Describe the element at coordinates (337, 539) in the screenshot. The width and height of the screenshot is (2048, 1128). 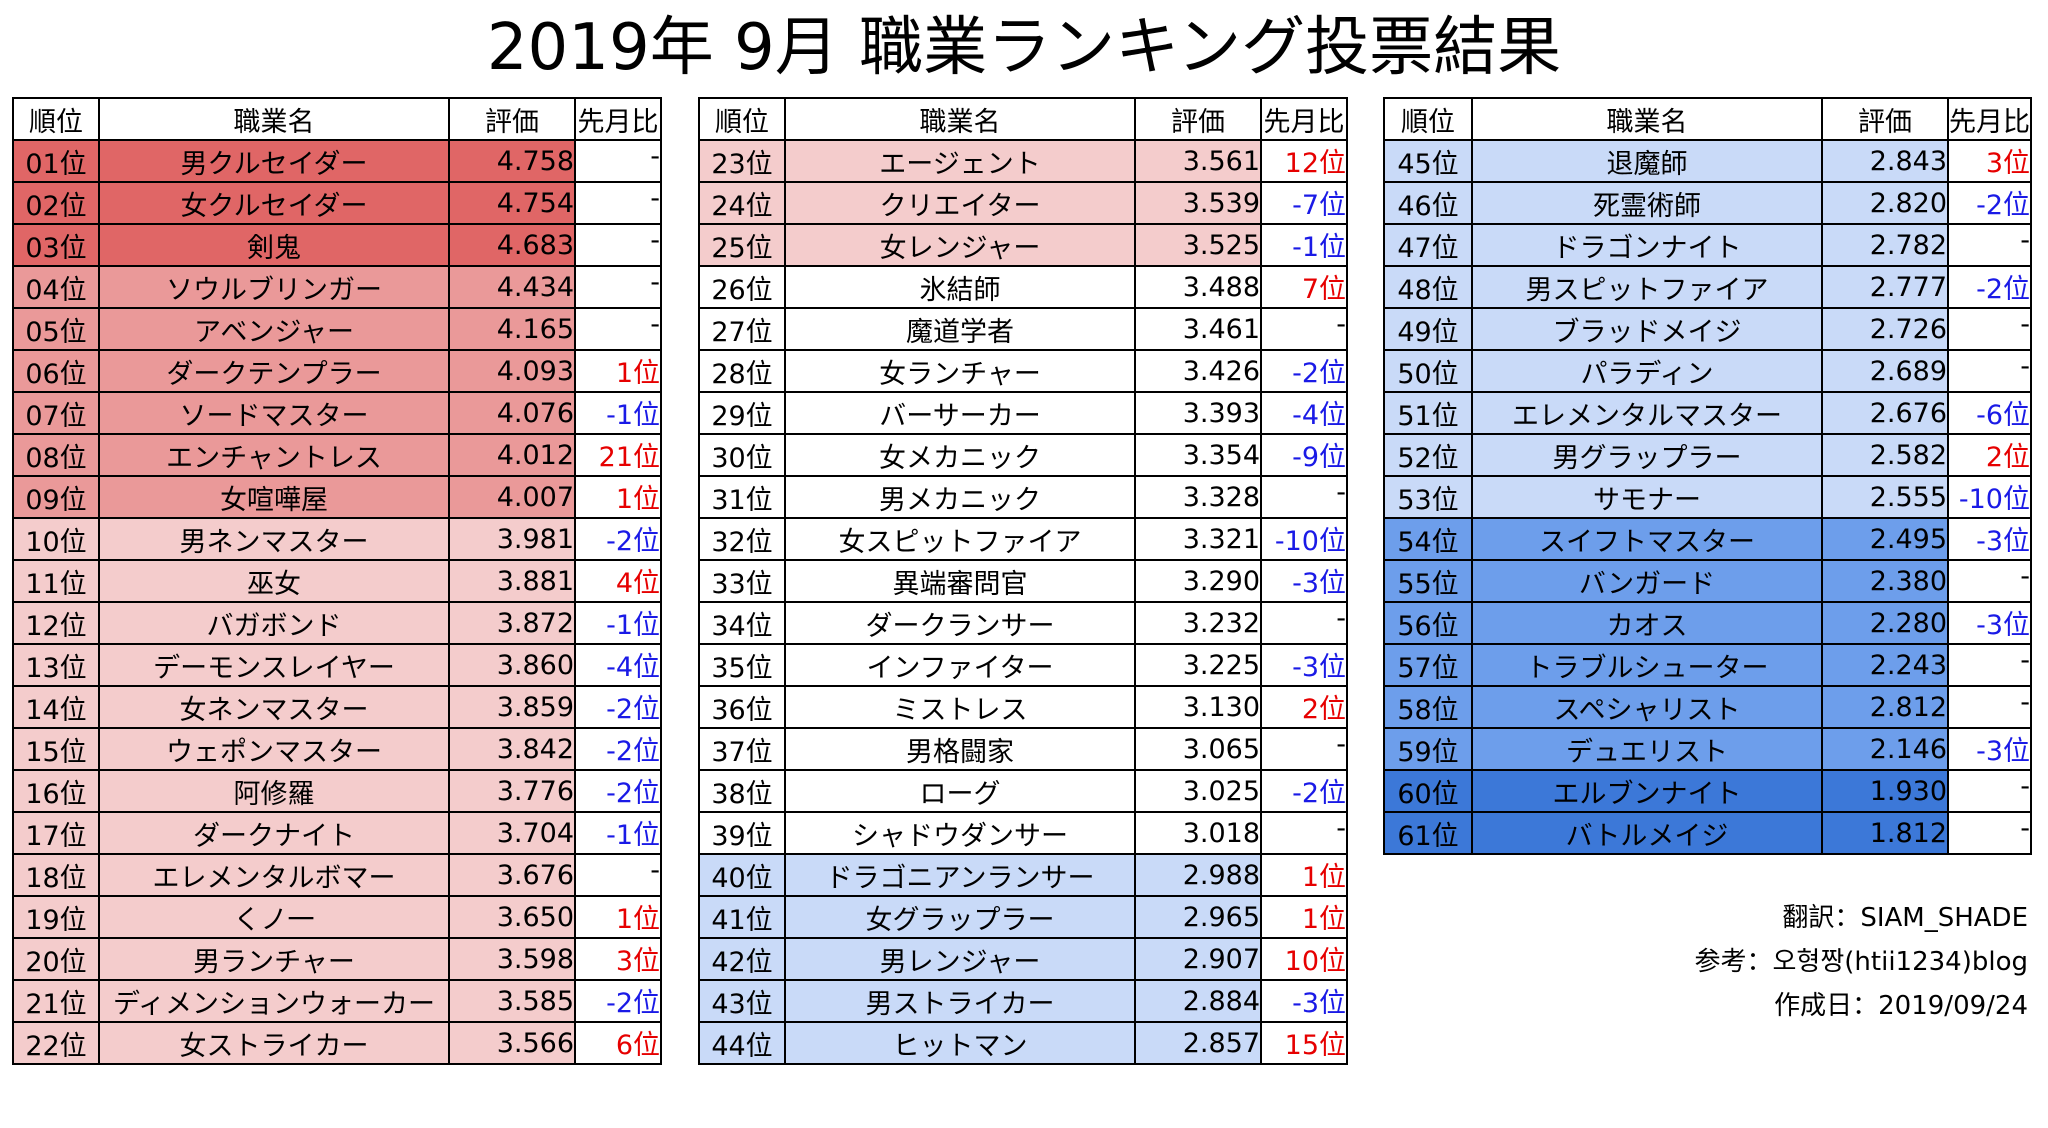
I see `table-row: 10位 男ネンマスター 3.981 -2位` at that location.